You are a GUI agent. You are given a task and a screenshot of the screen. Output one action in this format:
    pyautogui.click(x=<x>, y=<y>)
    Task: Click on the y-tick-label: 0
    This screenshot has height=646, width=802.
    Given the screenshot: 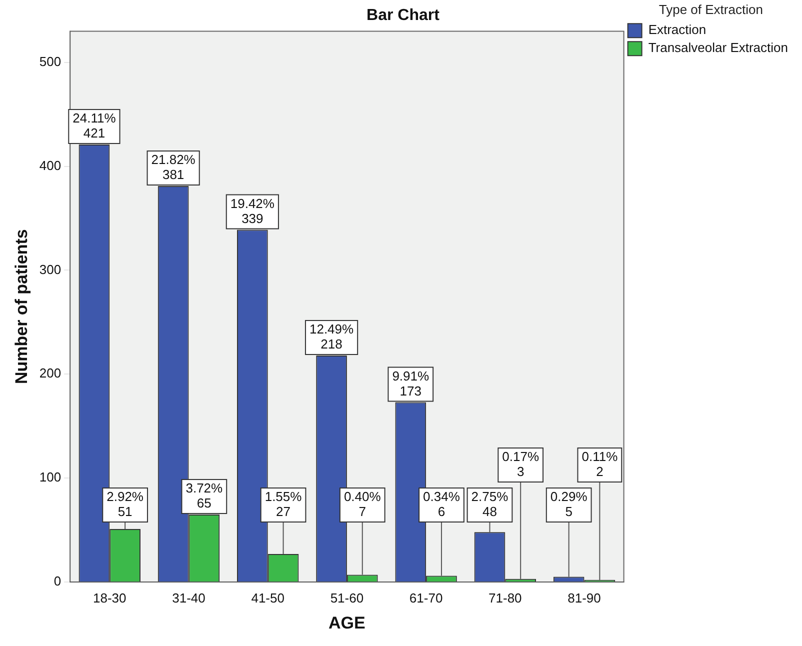 What is the action you would take?
    pyautogui.click(x=58, y=581)
    